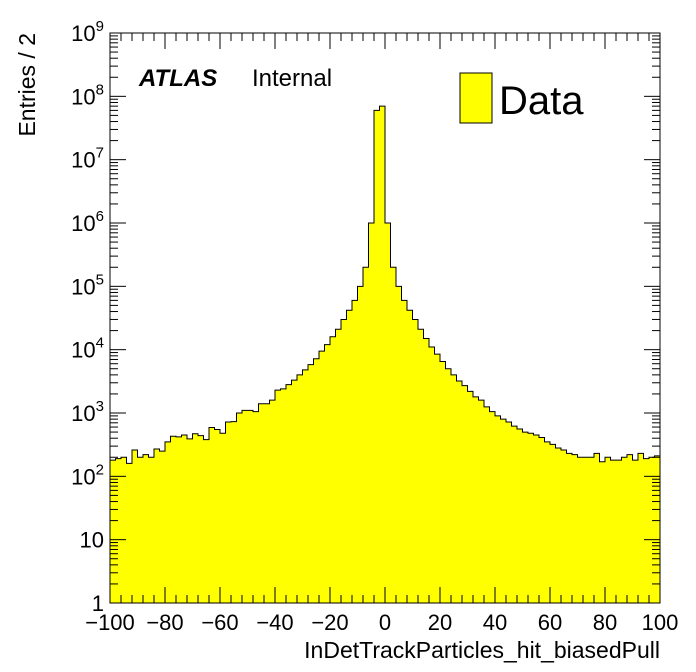 Image resolution: width=696 pixels, height=672 pixels. Describe the element at coordinates (482, 650) in the screenshot. I see `x-axis-title: InDetTrackParticles_hit_biasedPull` at that location.